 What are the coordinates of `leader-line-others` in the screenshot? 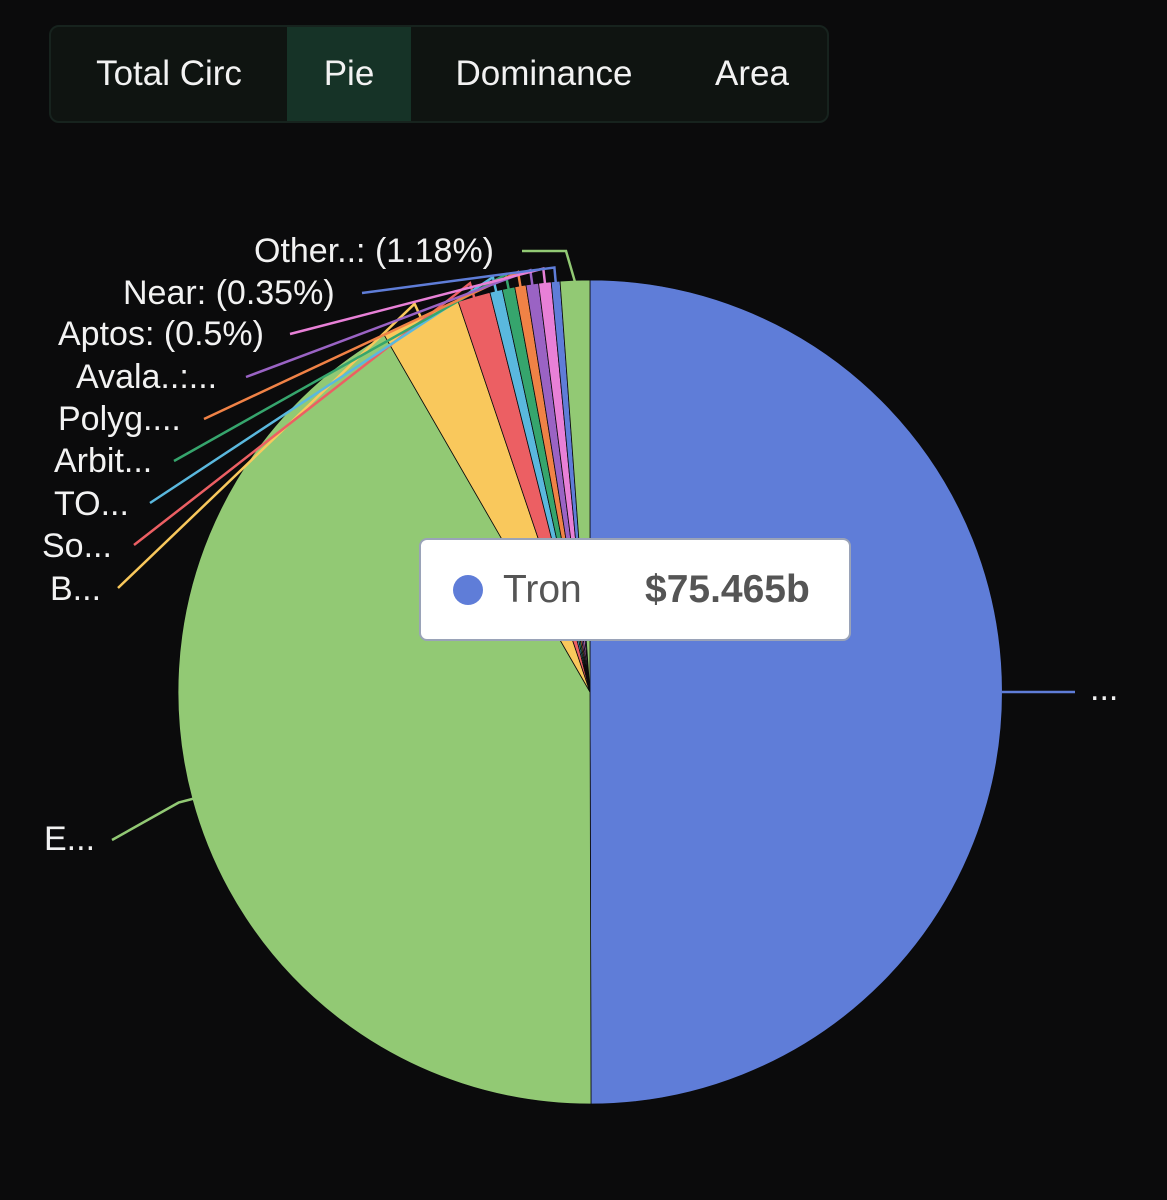 It's located at (549, 266).